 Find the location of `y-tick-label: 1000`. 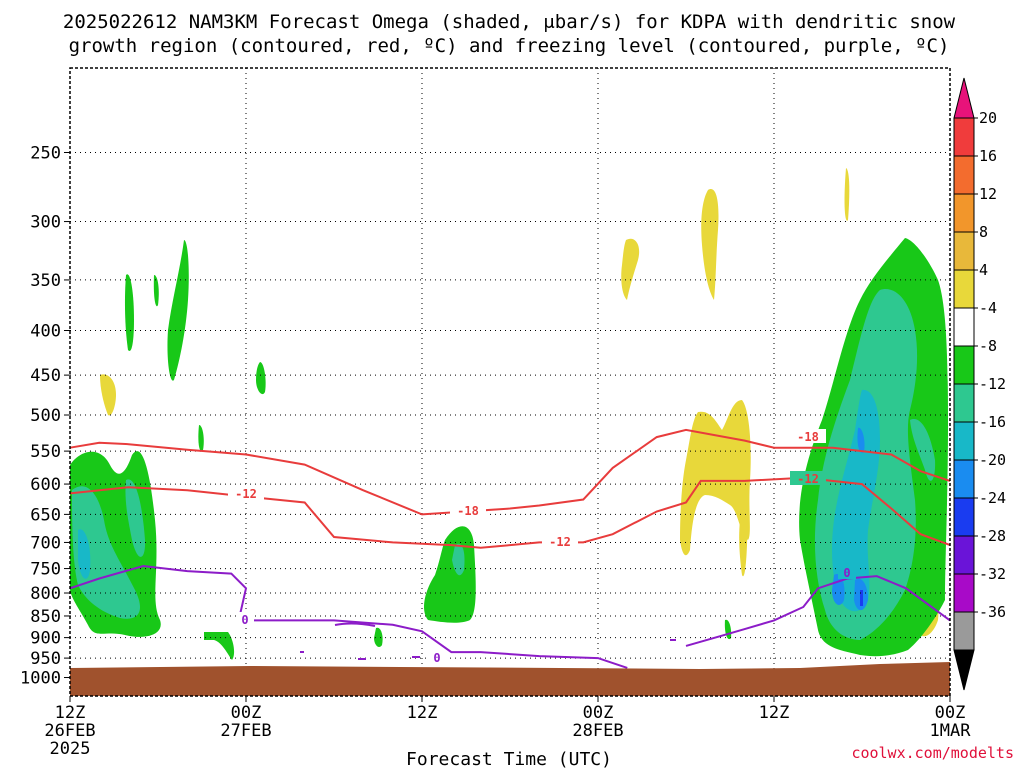

y-tick-label: 1000 is located at coordinates (40, 679).